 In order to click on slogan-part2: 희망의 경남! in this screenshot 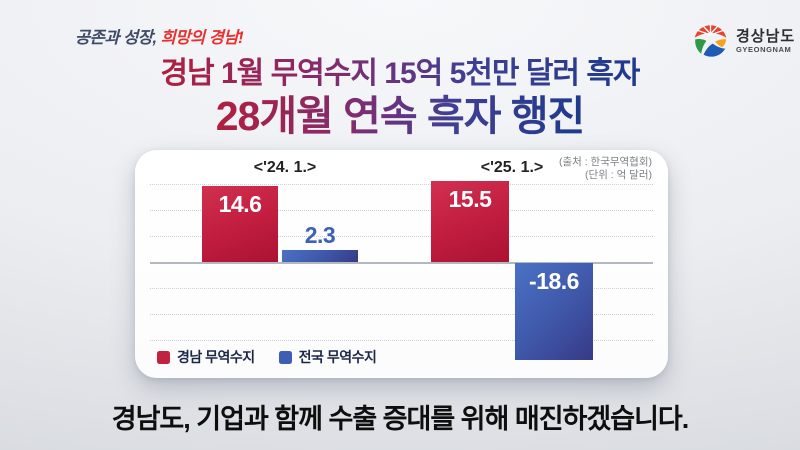, I will do `click(202, 38)`.